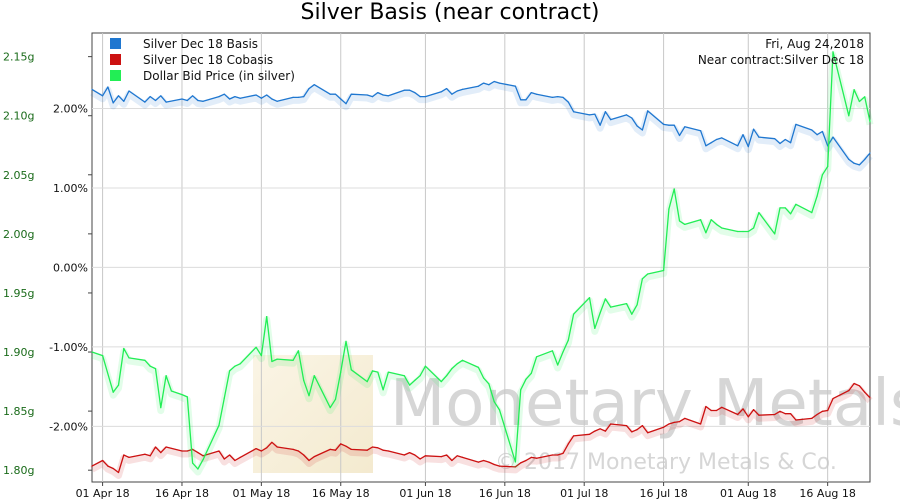  I want to click on x-tick-label: 01 Jun 18, so click(425, 493).